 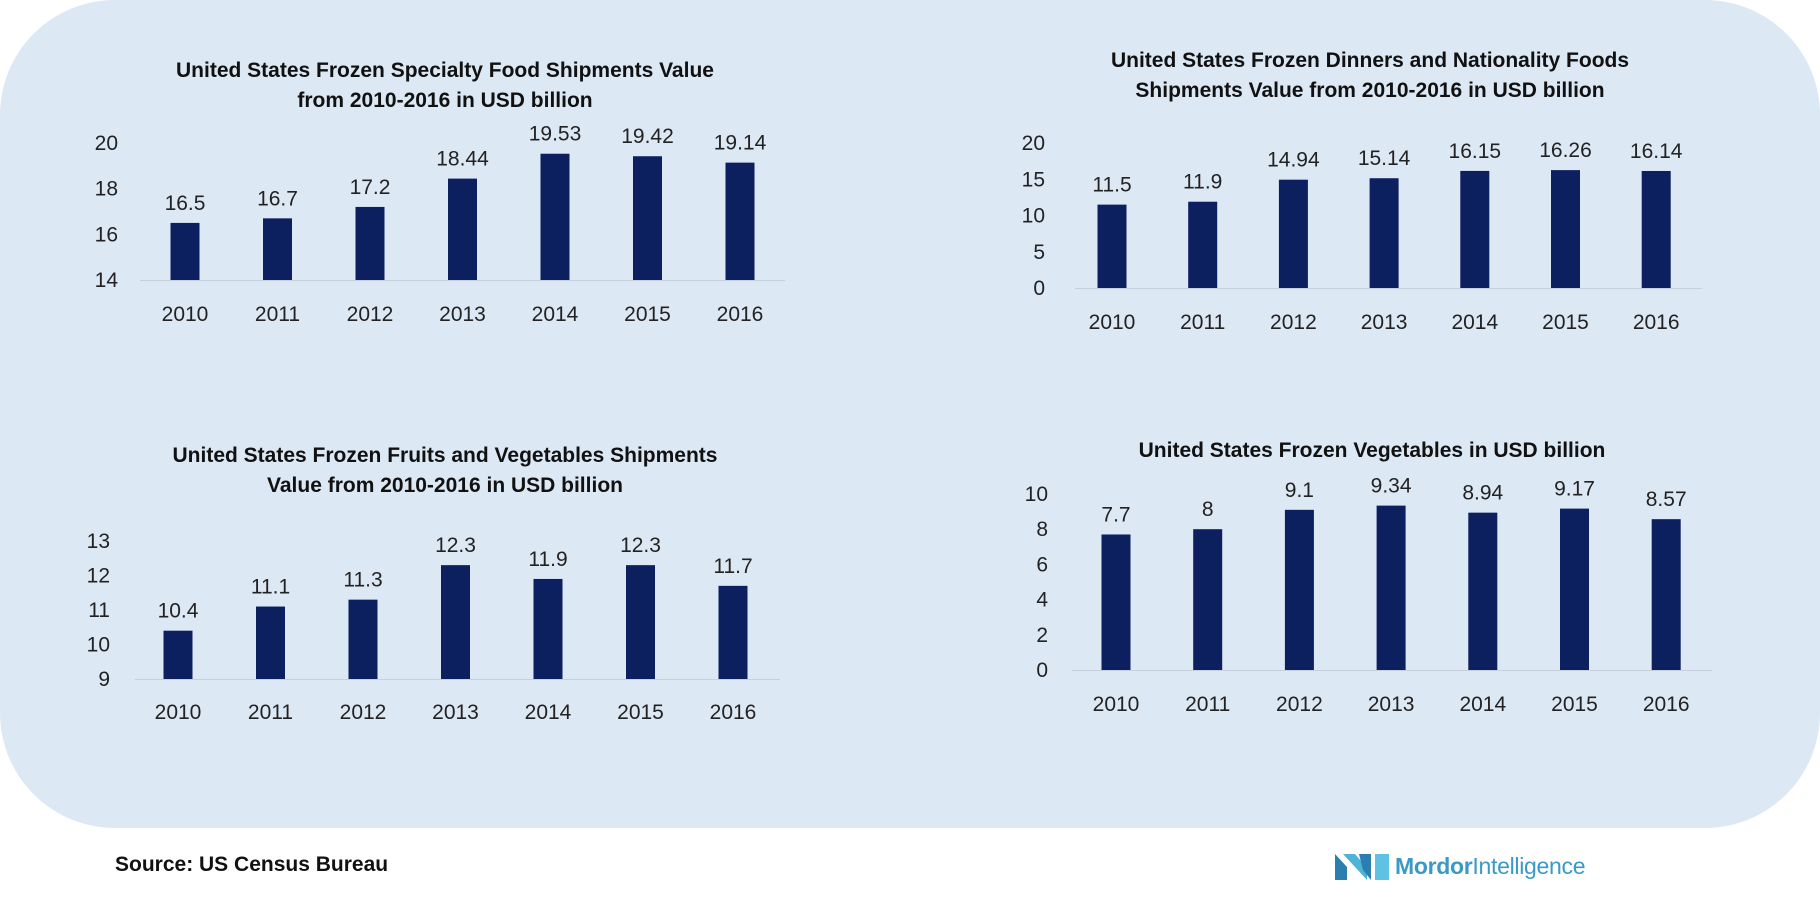 I want to click on chart3-y-tick-label: 10, so click(x=98, y=645).